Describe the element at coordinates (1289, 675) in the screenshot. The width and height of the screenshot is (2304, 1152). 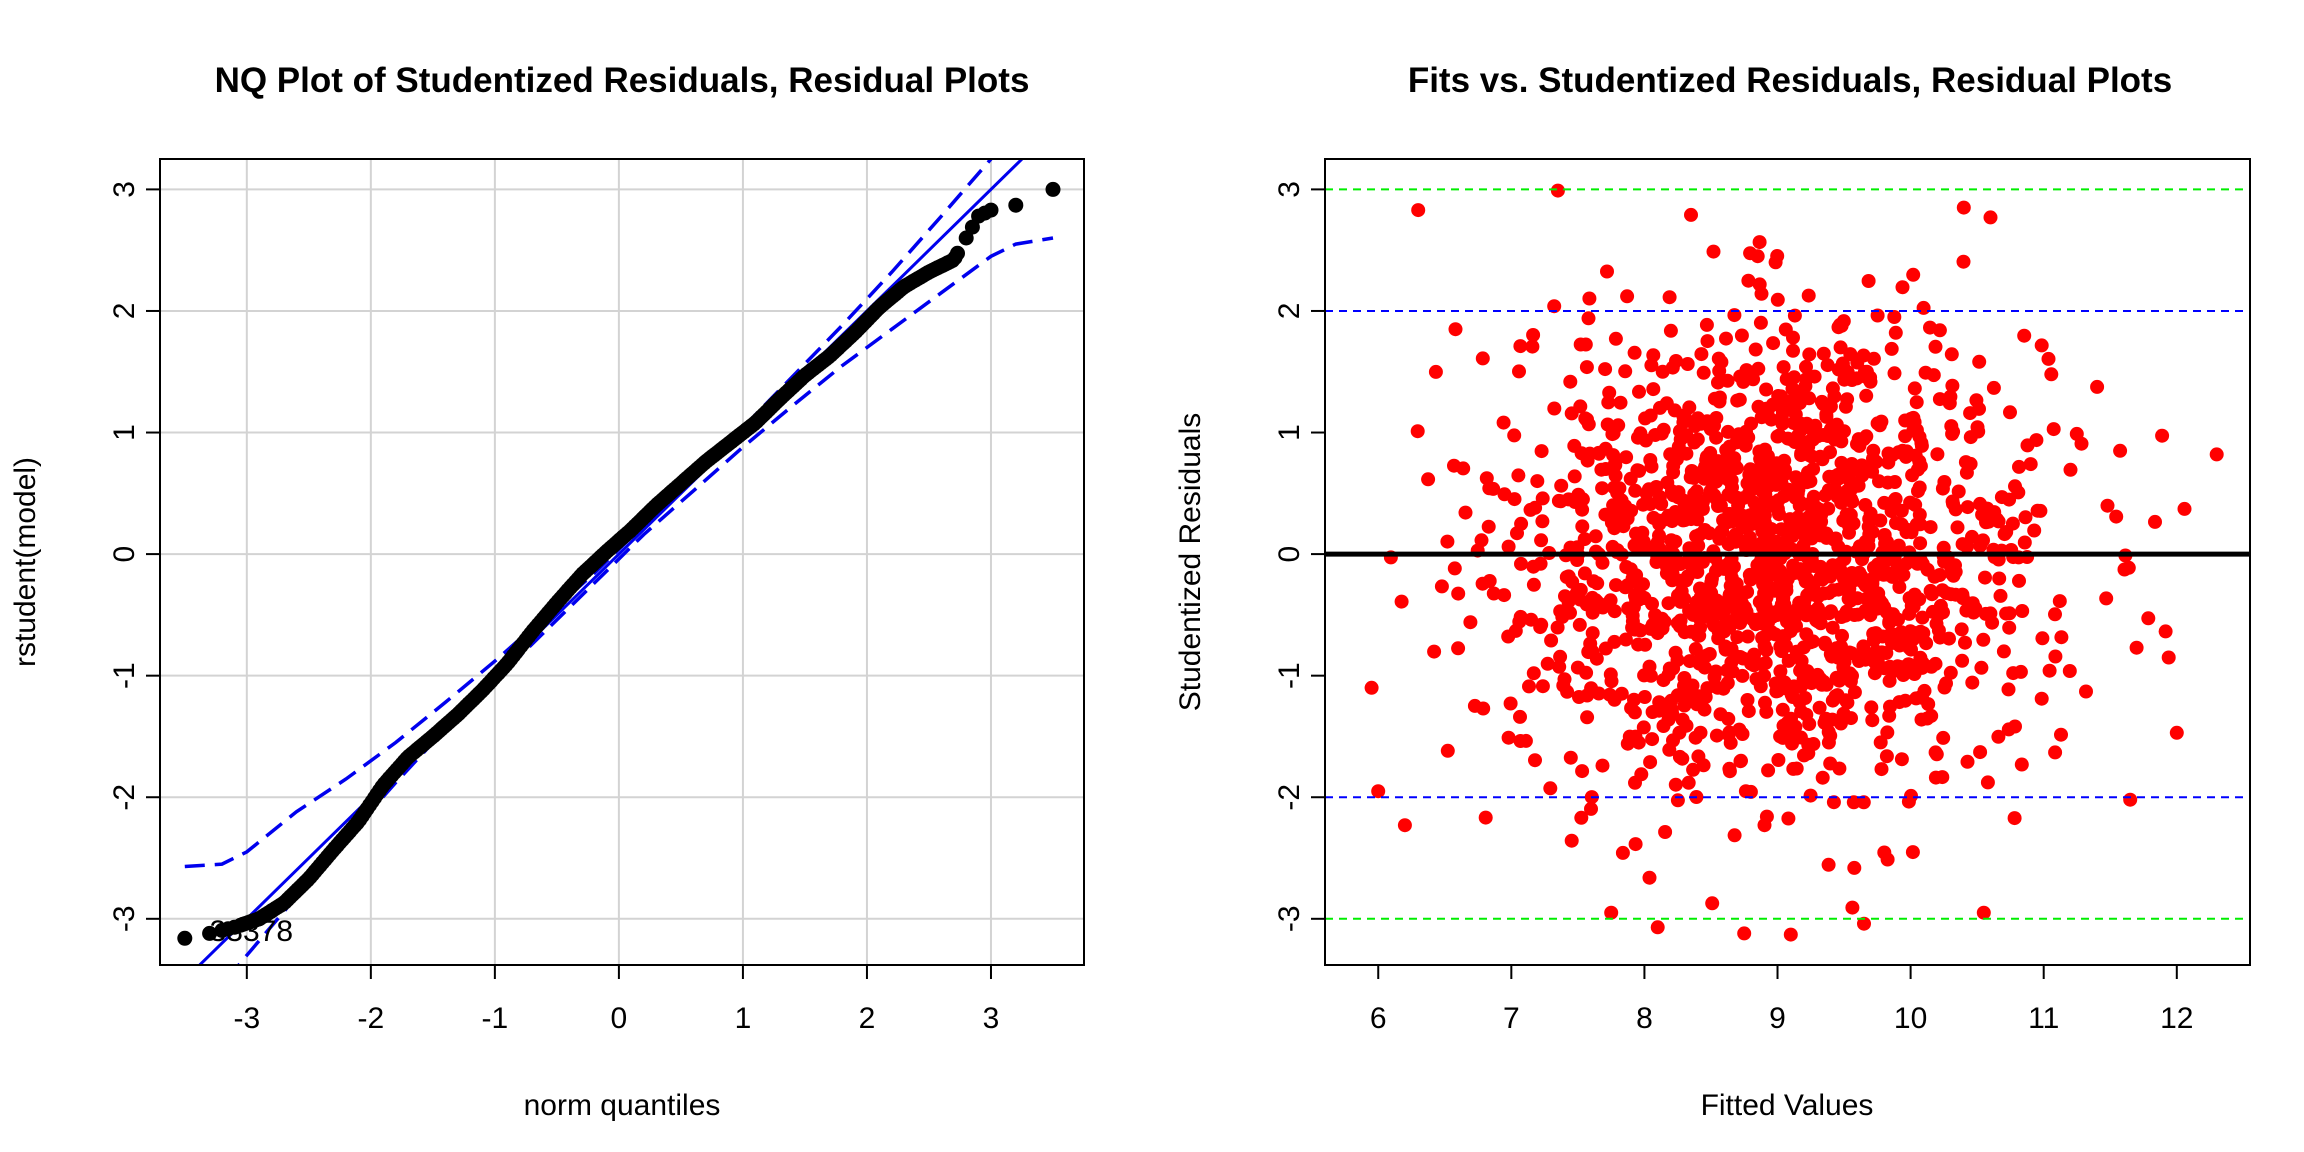
I see `fits-plot-y-tick-label: -1` at that location.